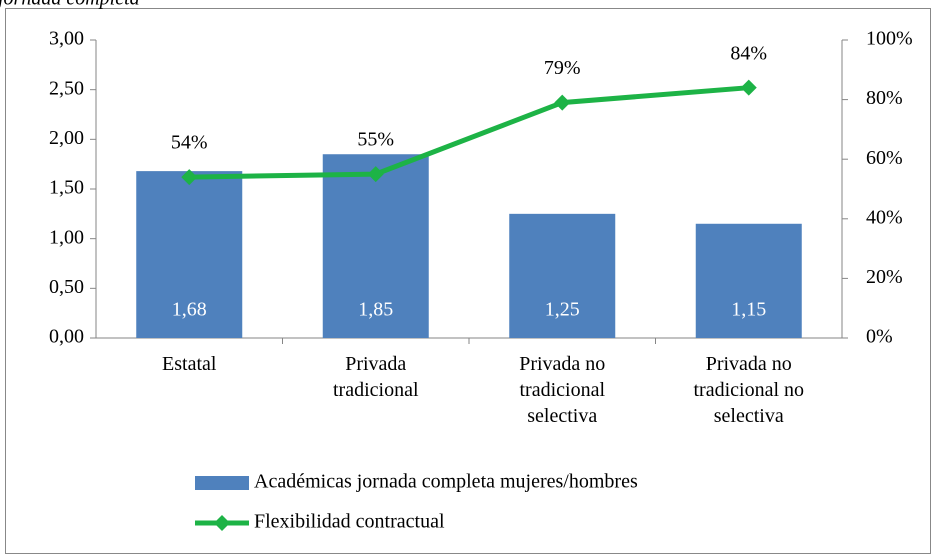 This screenshot has width=932, height=555. What do you see at coordinates (222, 523) in the screenshot?
I see `legend-marker` at bounding box center [222, 523].